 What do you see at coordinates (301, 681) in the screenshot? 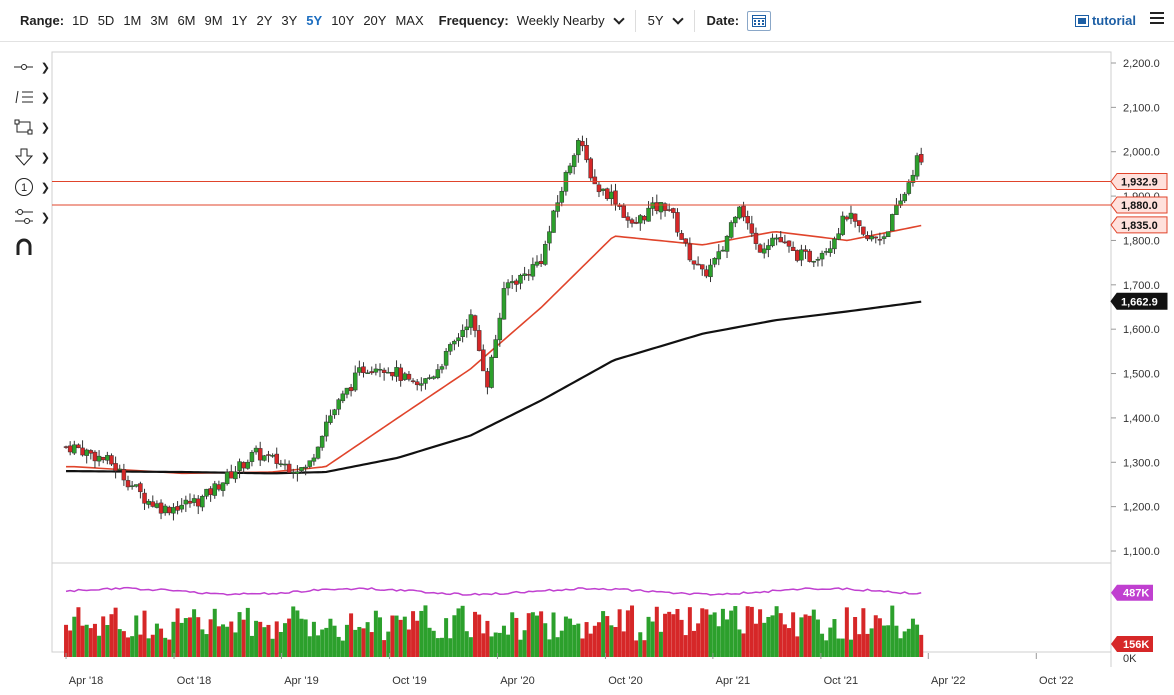
I see `x-tick-label: Apr '19` at bounding box center [301, 681].